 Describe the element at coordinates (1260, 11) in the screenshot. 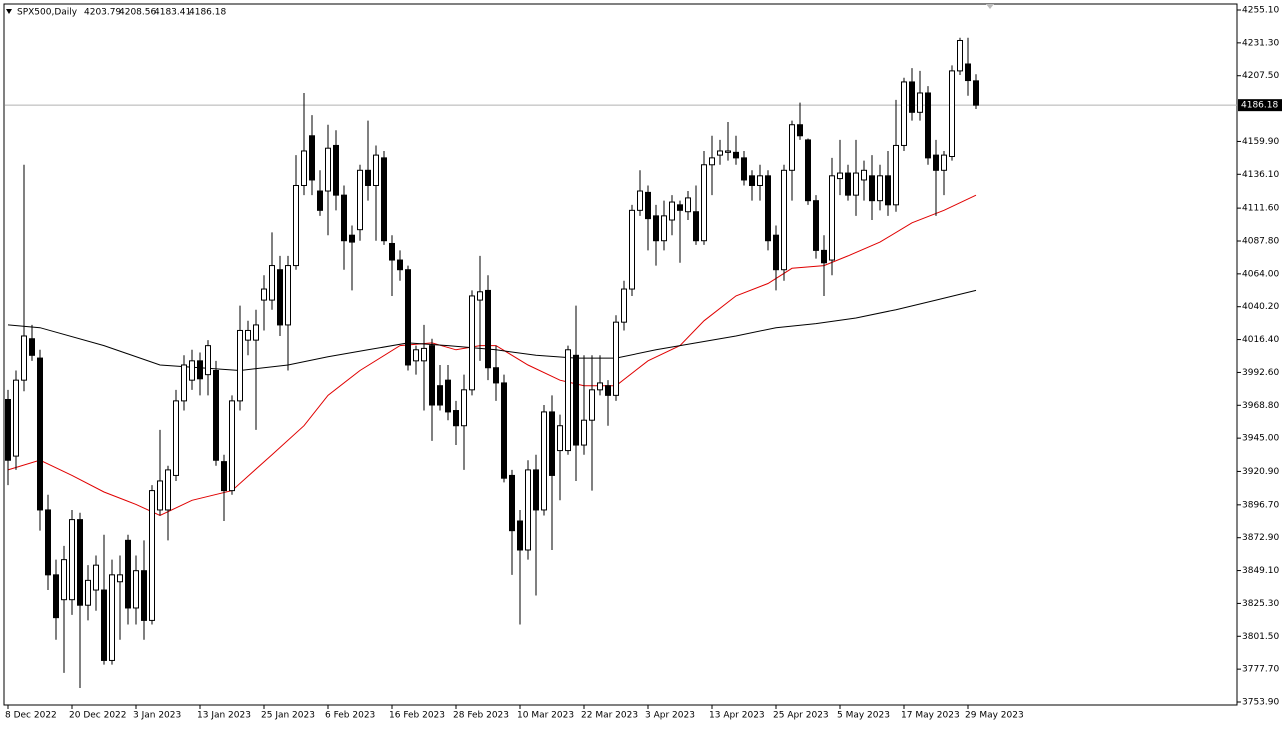

I see `y-tick-label: 4255.10` at that location.